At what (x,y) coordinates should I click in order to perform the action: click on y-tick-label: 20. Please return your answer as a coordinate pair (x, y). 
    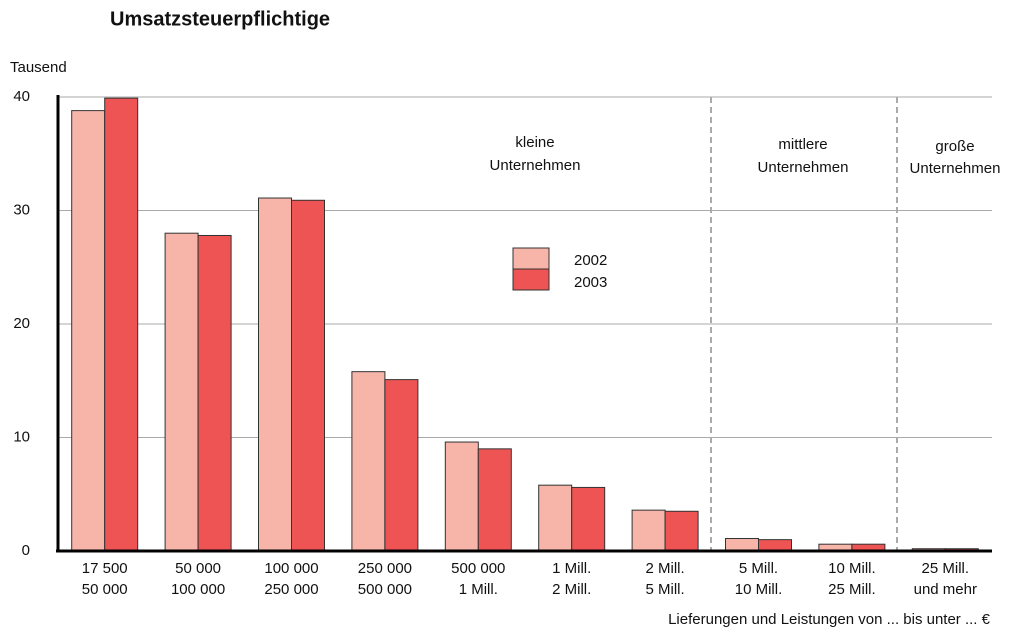
    Looking at the image, I should click on (21, 323).